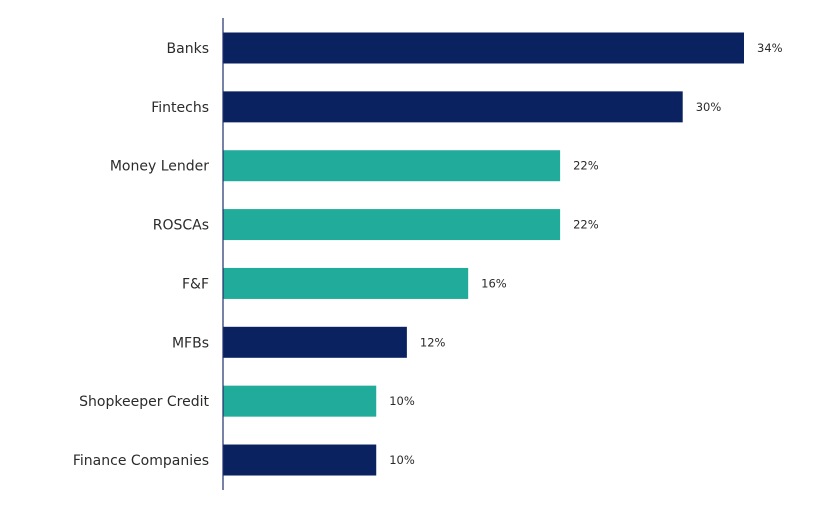 This screenshot has width=828, height=512. Describe the element at coordinates (709, 107) in the screenshot. I see `data-label: 30%` at that location.